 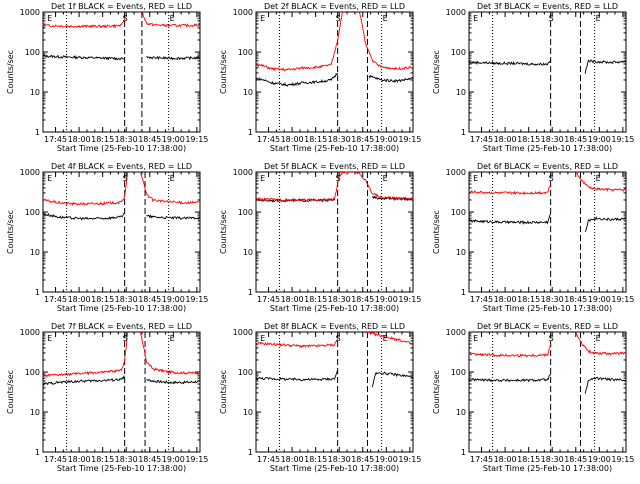 What do you see at coordinates (547, 326) in the screenshot?
I see `chart-title: Det 9f BLACK = Events, RED = LLD` at bounding box center [547, 326].